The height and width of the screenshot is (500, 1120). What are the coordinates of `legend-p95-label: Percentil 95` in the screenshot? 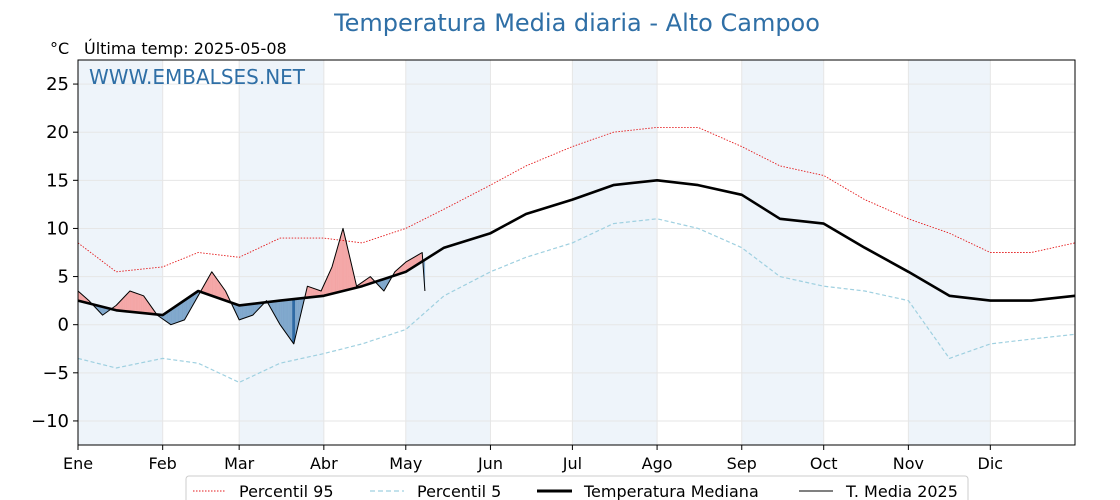 It's located at (286, 491).